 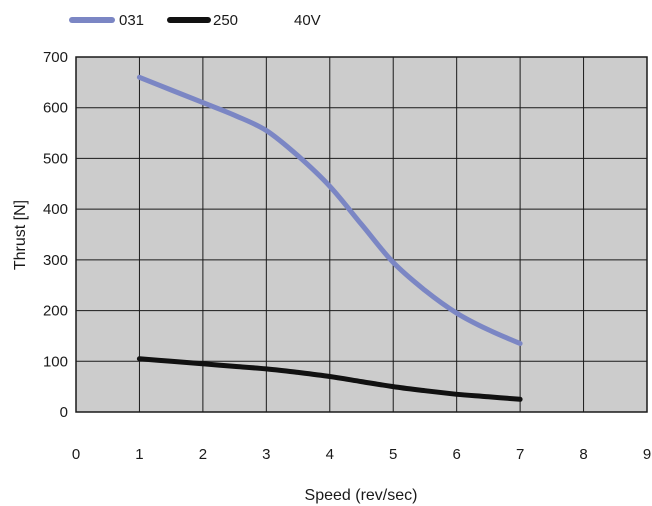 I want to click on y-tick-label: 0, so click(x=64, y=412).